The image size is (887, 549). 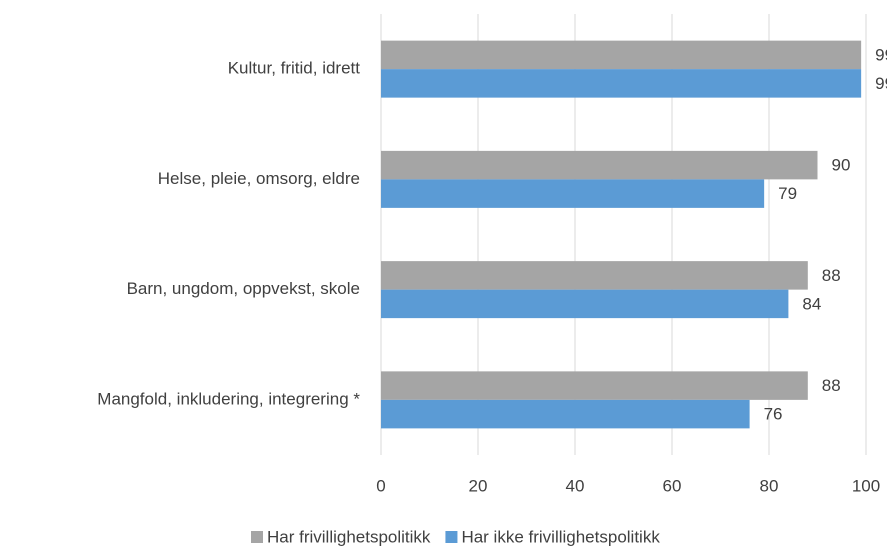 I want to click on x-tick-label: 20, so click(x=478, y=485).